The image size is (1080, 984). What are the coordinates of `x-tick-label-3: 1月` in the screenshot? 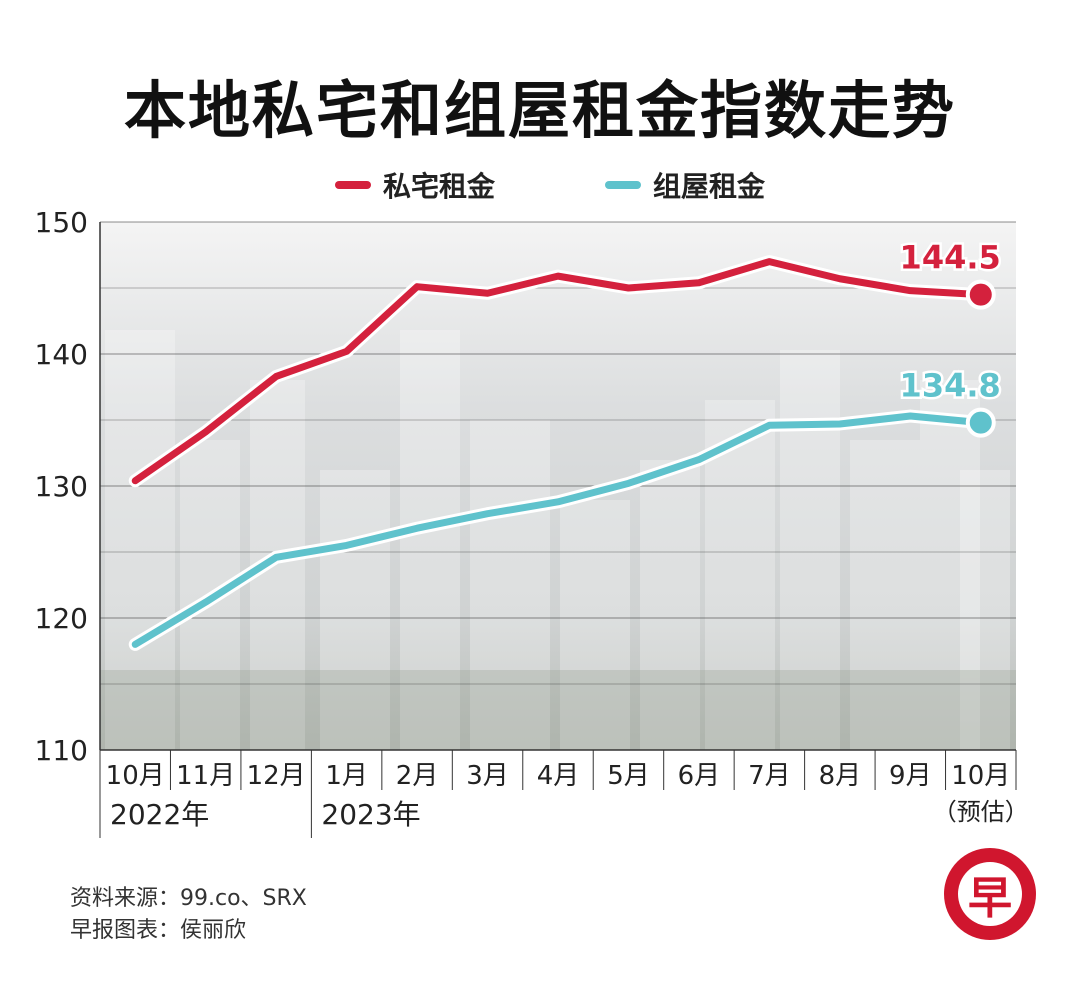 It's located at (346, 776).